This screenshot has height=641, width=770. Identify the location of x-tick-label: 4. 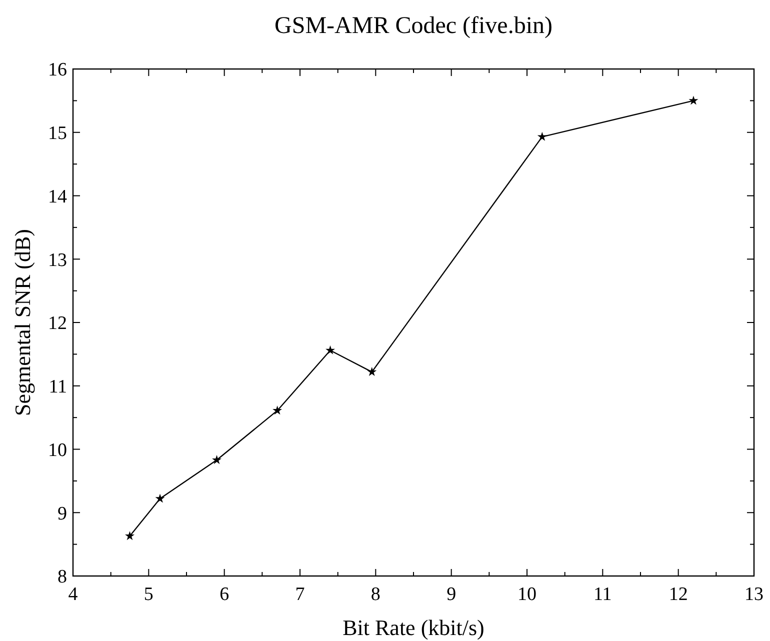
(73, 594).